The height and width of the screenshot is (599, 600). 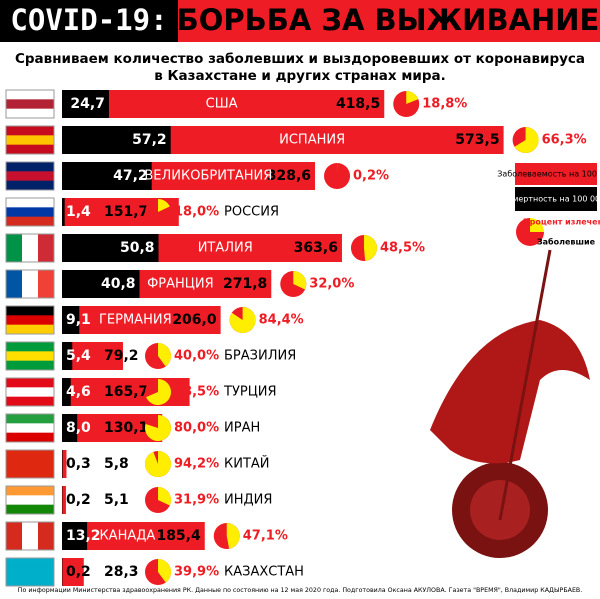 What do you see at coordinates (63, 212) in the screenshot?
I see `bar-mortality` at bounding box center [63, 212].